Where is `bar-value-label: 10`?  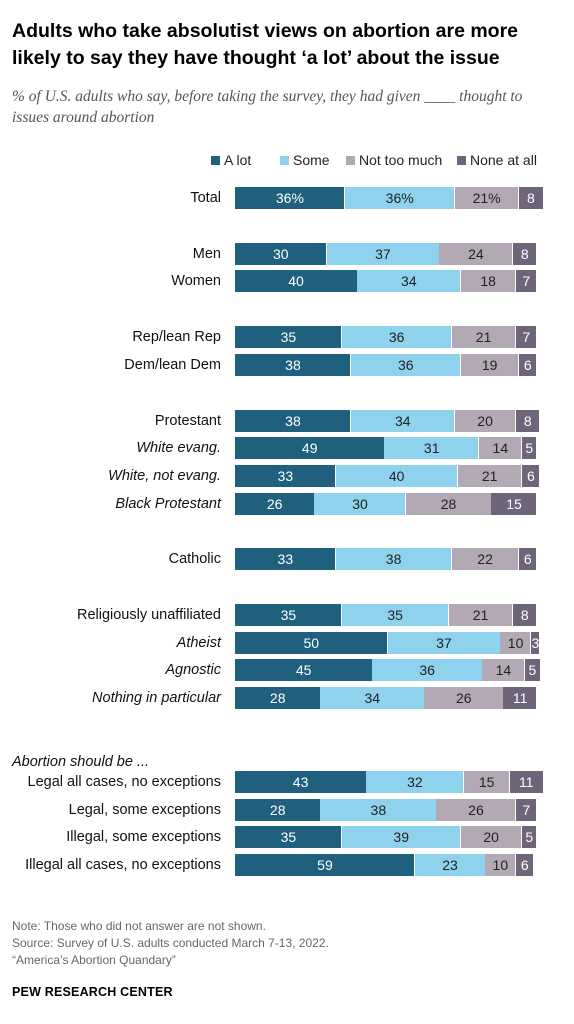
bar-value-label: 10 is located at coordinates (500, 864).